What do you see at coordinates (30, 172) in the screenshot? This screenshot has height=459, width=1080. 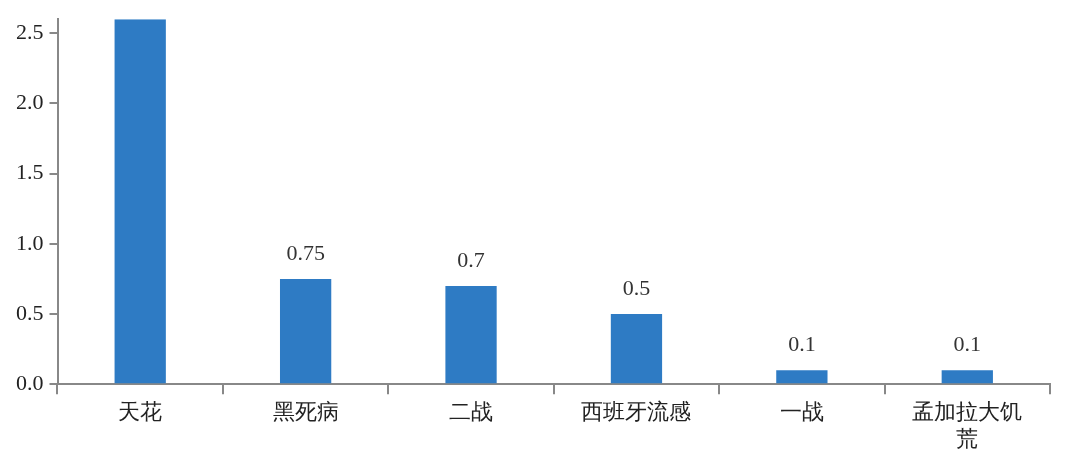 I see `y-tick-label: 1.5` at bounding box center [30, 172].